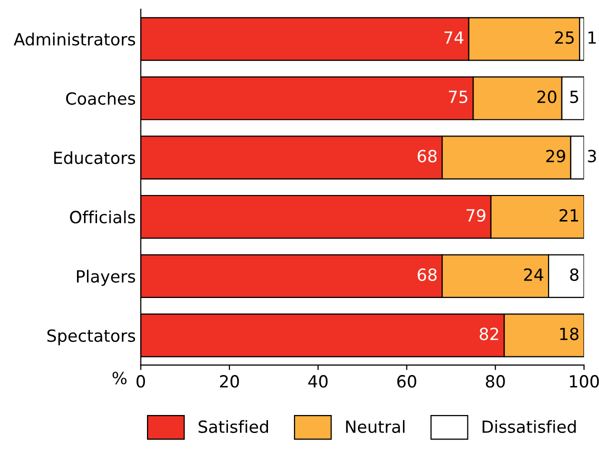 The width and height of the screenshot is (599, 468). I want to click on data-label: 25, so click(564, 37).